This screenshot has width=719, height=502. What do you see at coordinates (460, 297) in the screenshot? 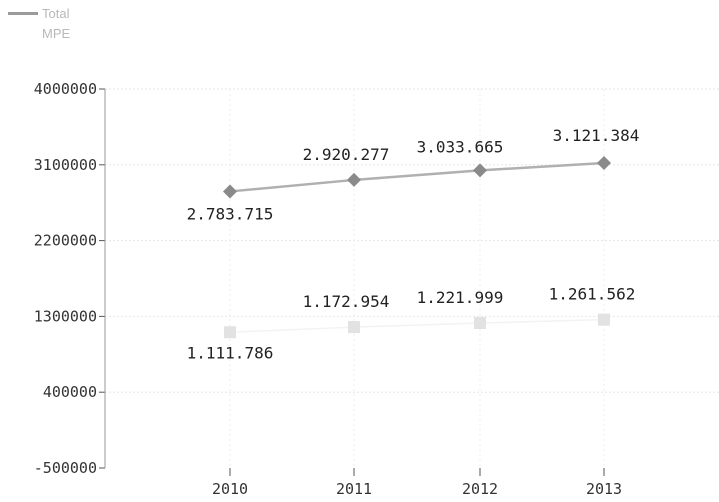
I see `data-label-mpe: 1.221.999` at bounding box center [460, 297].